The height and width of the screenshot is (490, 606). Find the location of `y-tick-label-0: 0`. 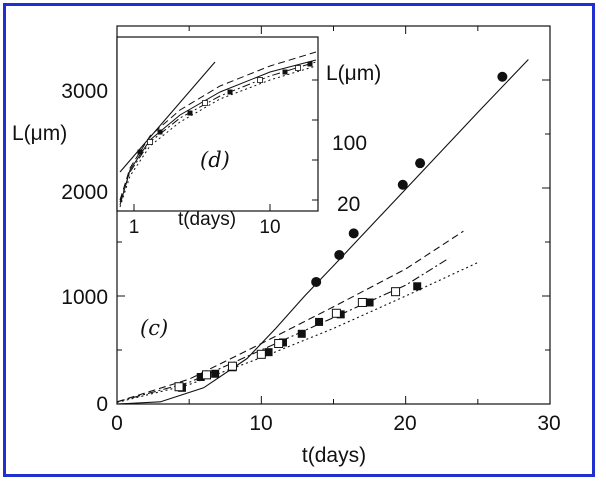

y-tick-label-0: 0 is located at coordinates (102, 404).